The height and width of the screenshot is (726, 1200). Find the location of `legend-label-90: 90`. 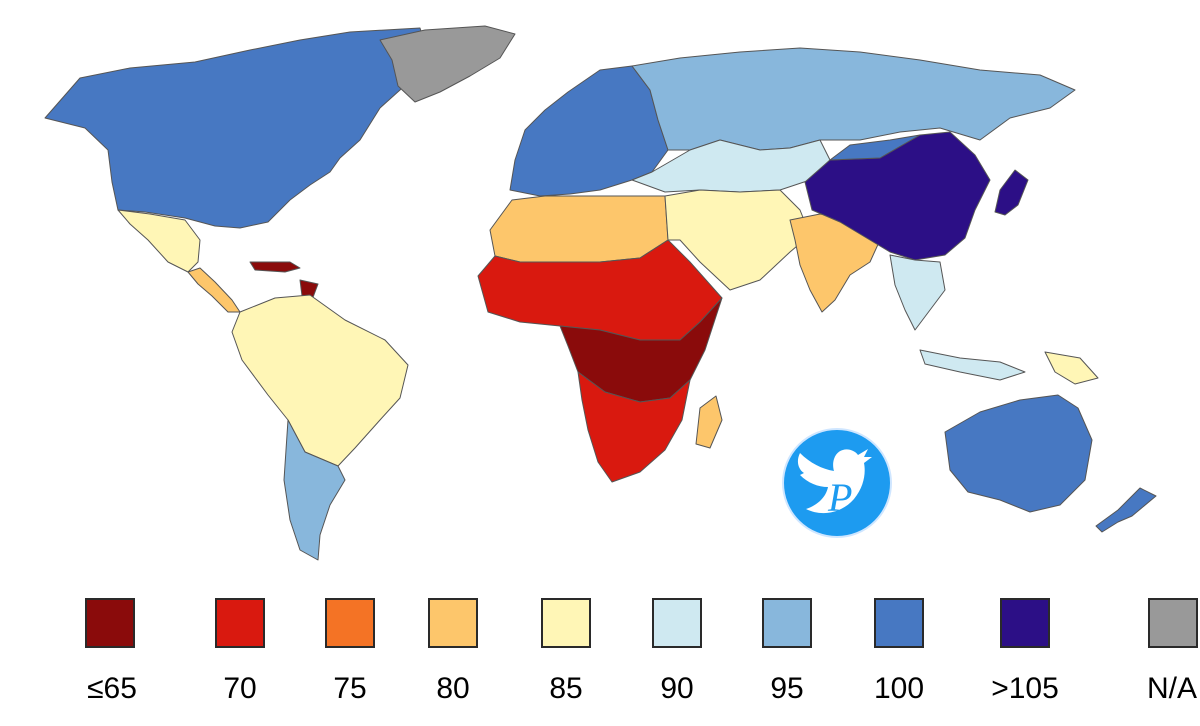

legend-label-90: 90 is located at coordinates (677, 688).